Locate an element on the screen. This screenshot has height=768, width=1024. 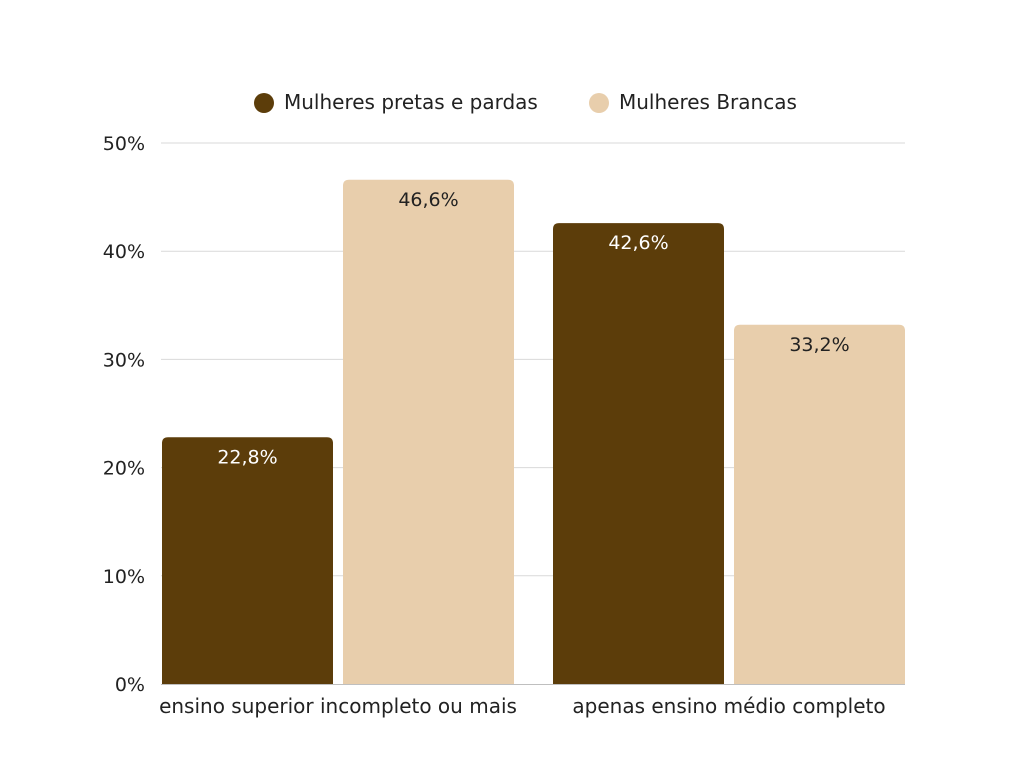
data-label: 46,6% is located at coordinates (428, 200).